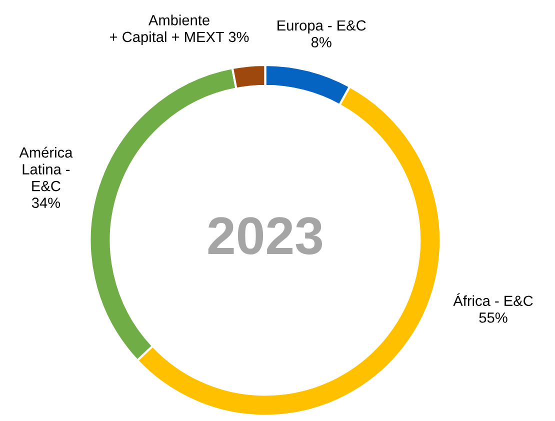 The width and height of the screenshot is (555, 421). What do you see at coordinates (322, 27) in the screenshot?
I see `slice-label: Europa - E&C` at bounding box center [322, 27].